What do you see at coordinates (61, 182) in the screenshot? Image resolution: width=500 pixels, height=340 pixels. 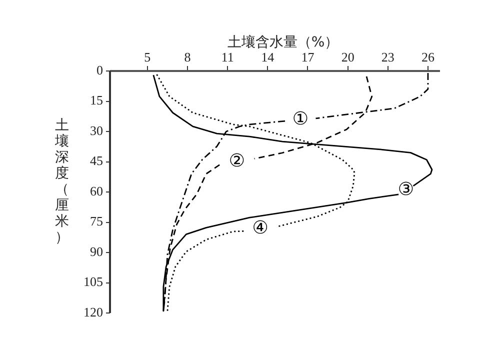 I see `y-axis-title: 土壤深度（厘米）` at bounding box center [61, 182].